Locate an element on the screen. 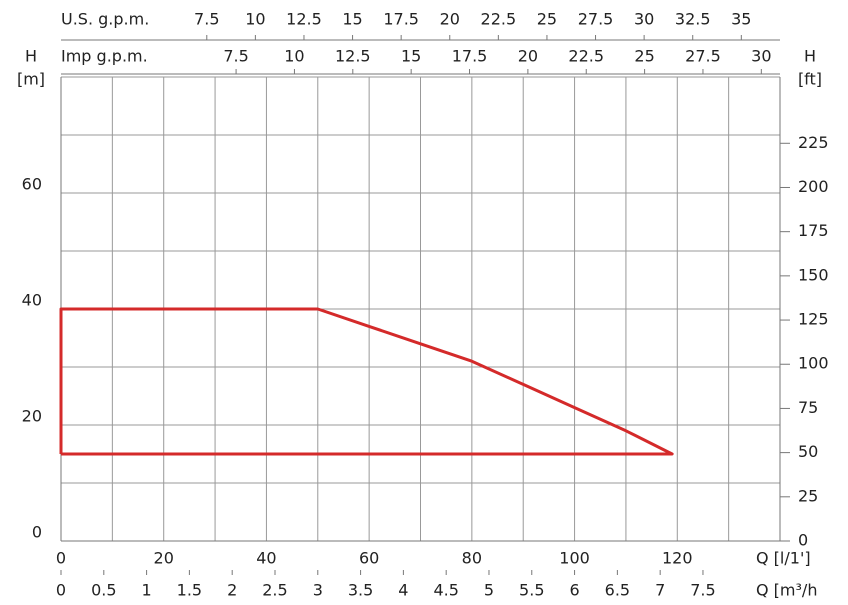 The image size is (848, 605). x-tick-label: 2 is located at coordinates (232, 590).